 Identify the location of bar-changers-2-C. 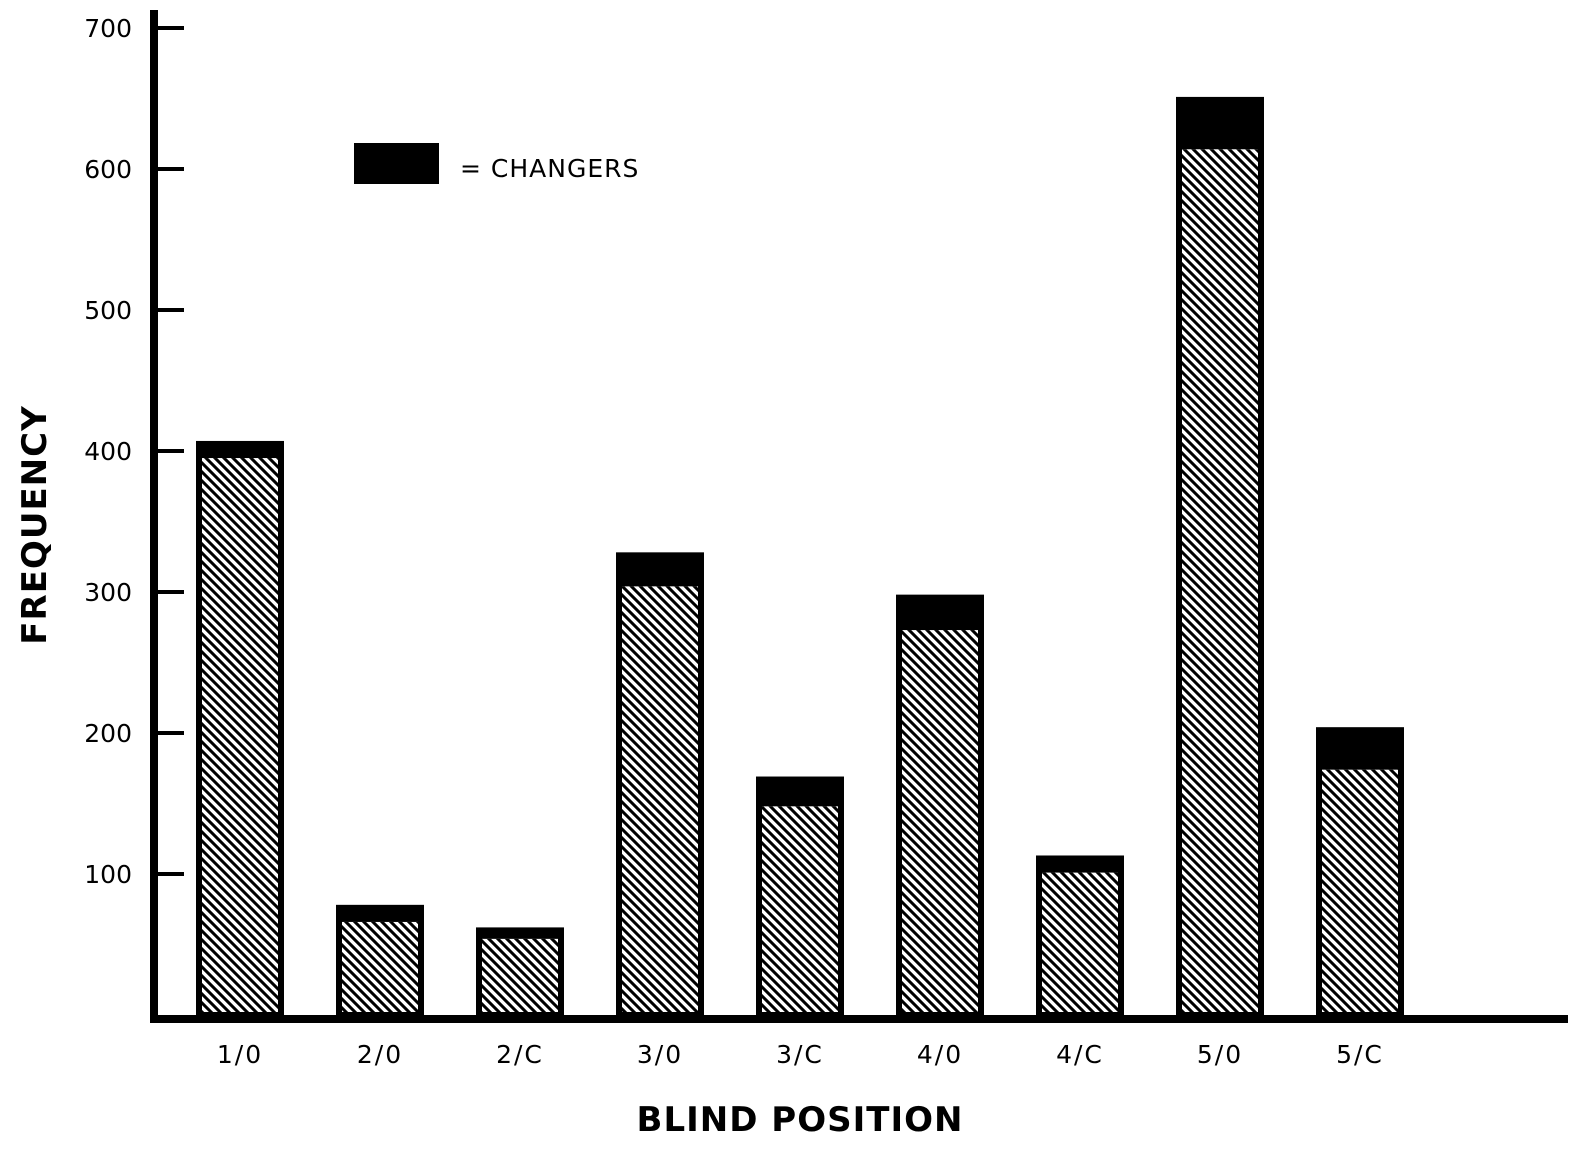
(520, 934).